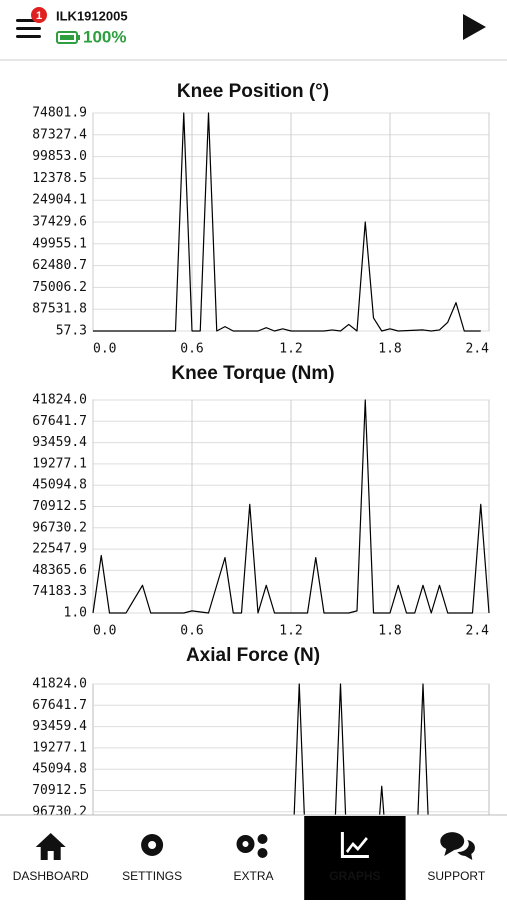 The height and width of the screenshot is (905, 507). I want to click on battery-body, so click(67, 37).